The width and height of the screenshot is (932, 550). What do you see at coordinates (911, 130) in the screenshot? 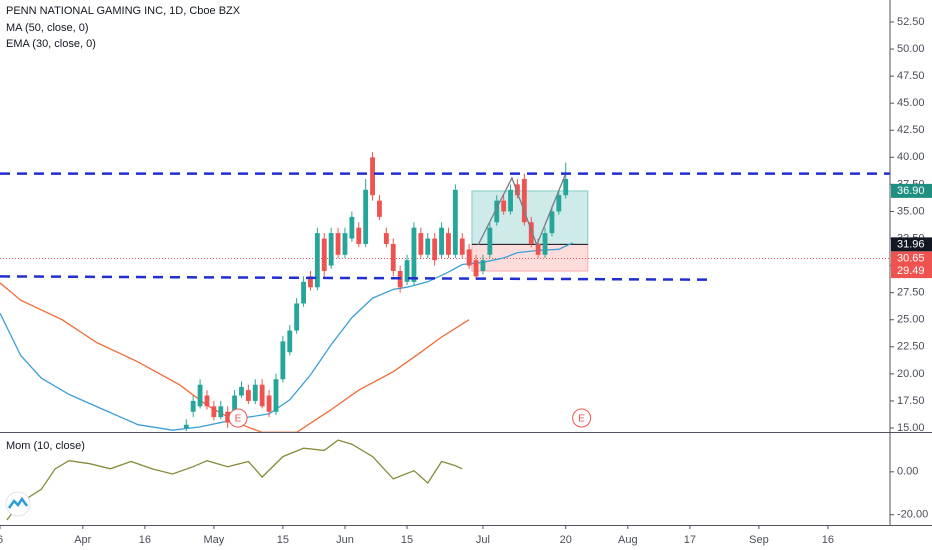
I see `y-tick-label: 42.50` at bounding box center [911, 130].